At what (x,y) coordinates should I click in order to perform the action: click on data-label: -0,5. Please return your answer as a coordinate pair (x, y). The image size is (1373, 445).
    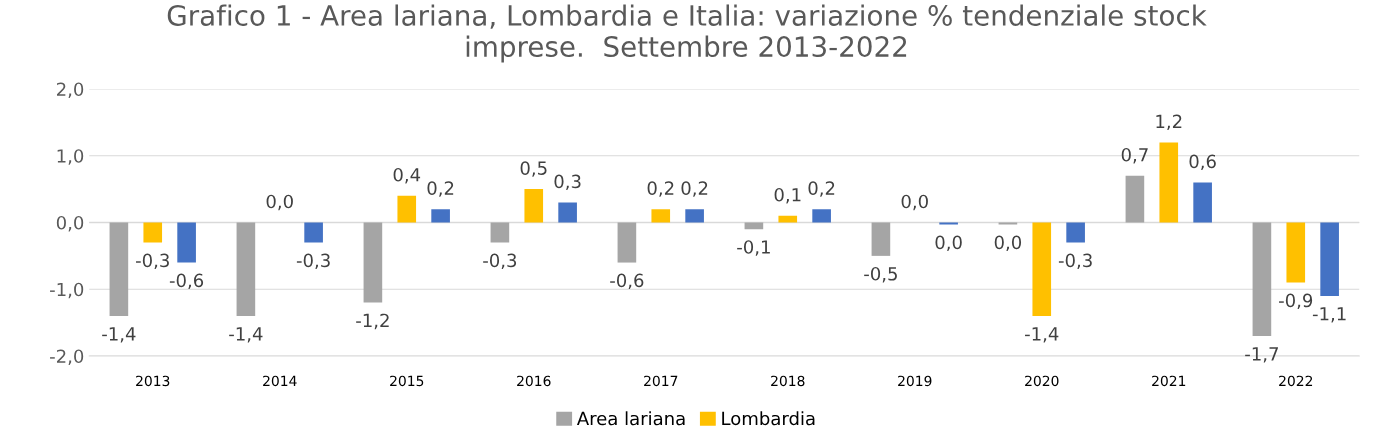
    Looking at the image, I should click on (880, 274).